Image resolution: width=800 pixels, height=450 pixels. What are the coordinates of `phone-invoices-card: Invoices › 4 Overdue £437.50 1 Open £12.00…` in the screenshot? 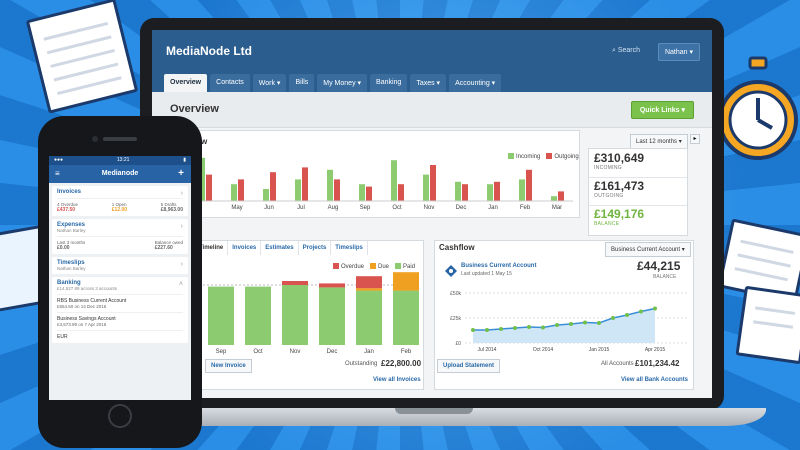 It's located at (120, 201).